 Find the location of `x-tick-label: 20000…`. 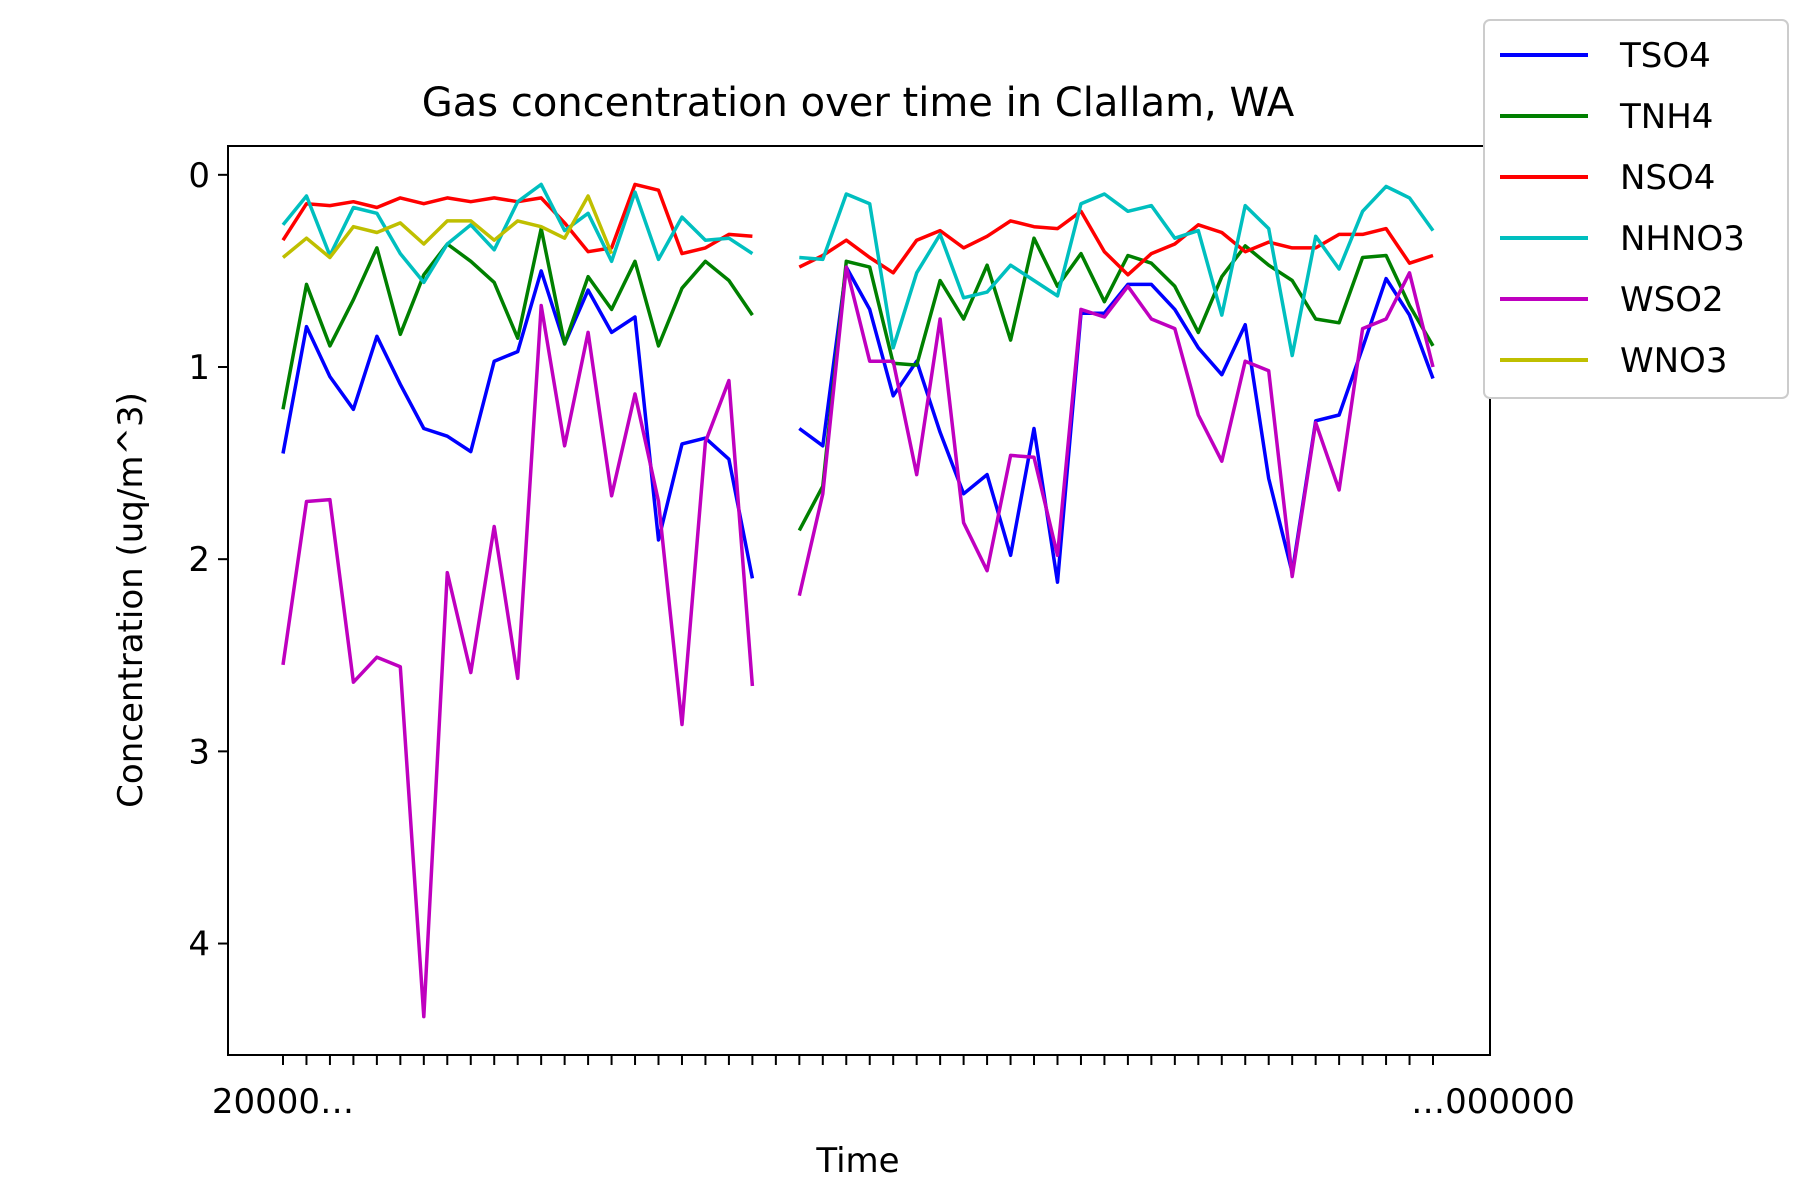

x-tick-label: 20000… is located at coordinates (283, 1102).